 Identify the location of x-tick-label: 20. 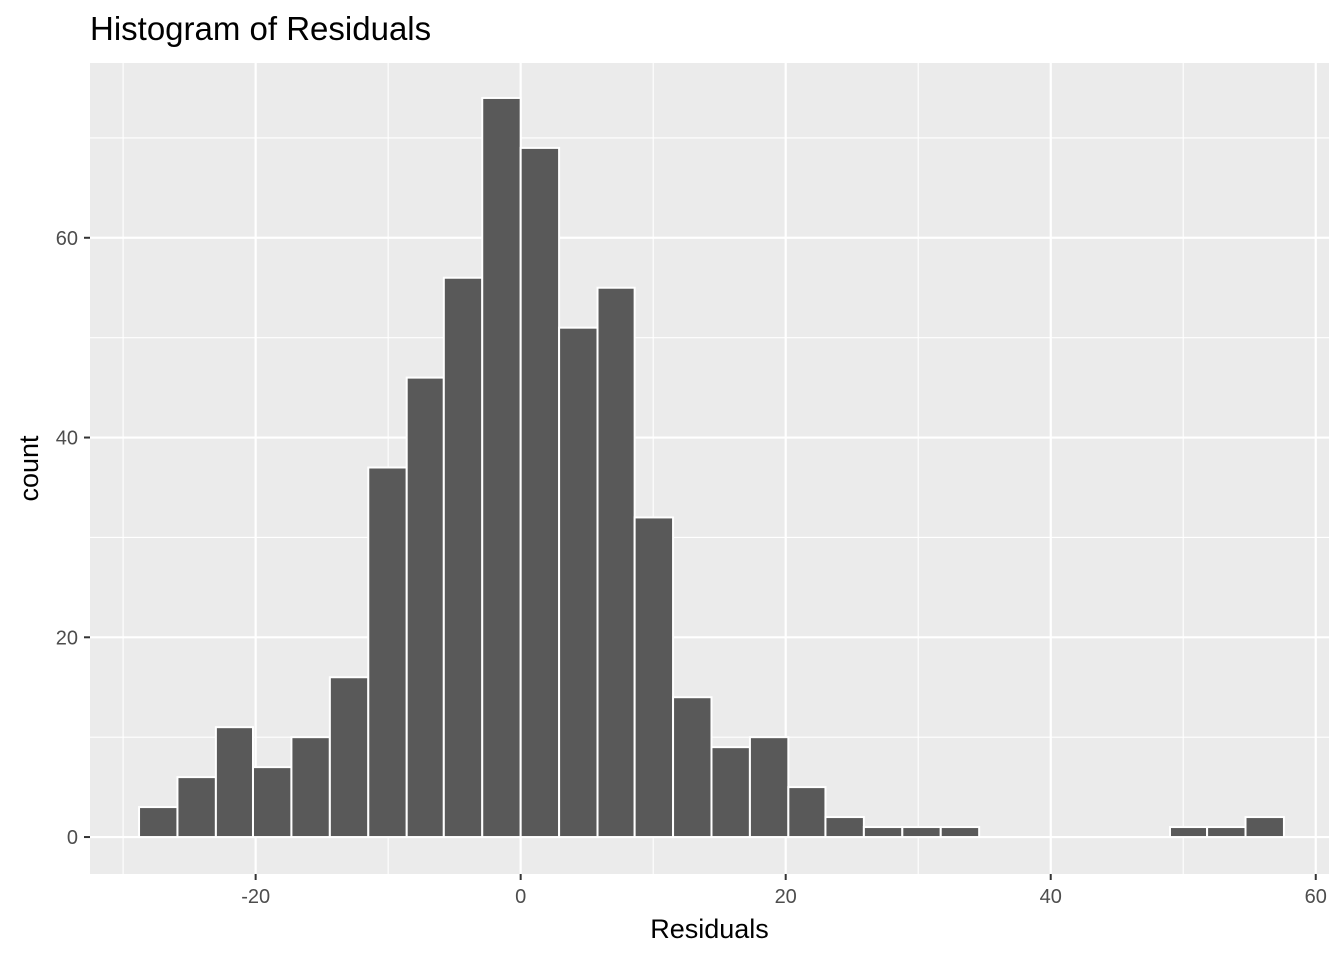
(786, 897).